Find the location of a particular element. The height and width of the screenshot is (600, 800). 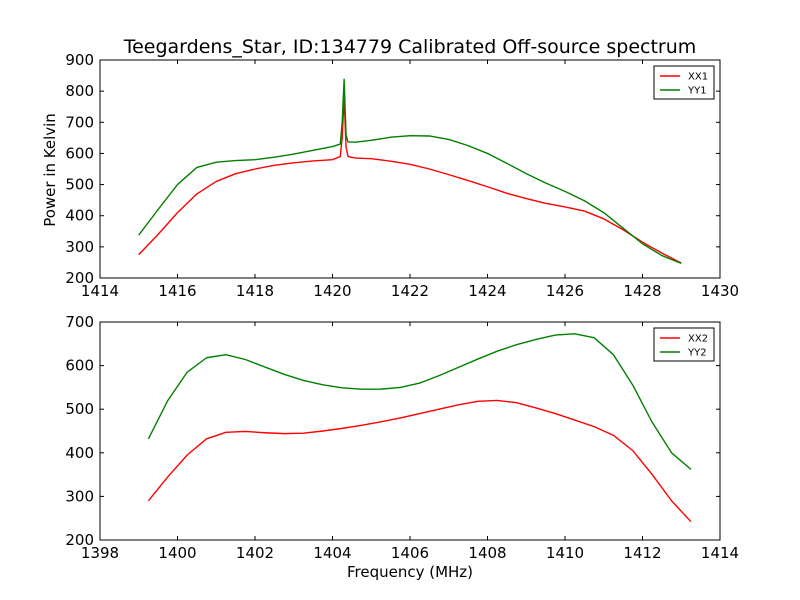

x-tick-label: 1430 is located at coordinates (720, 291).